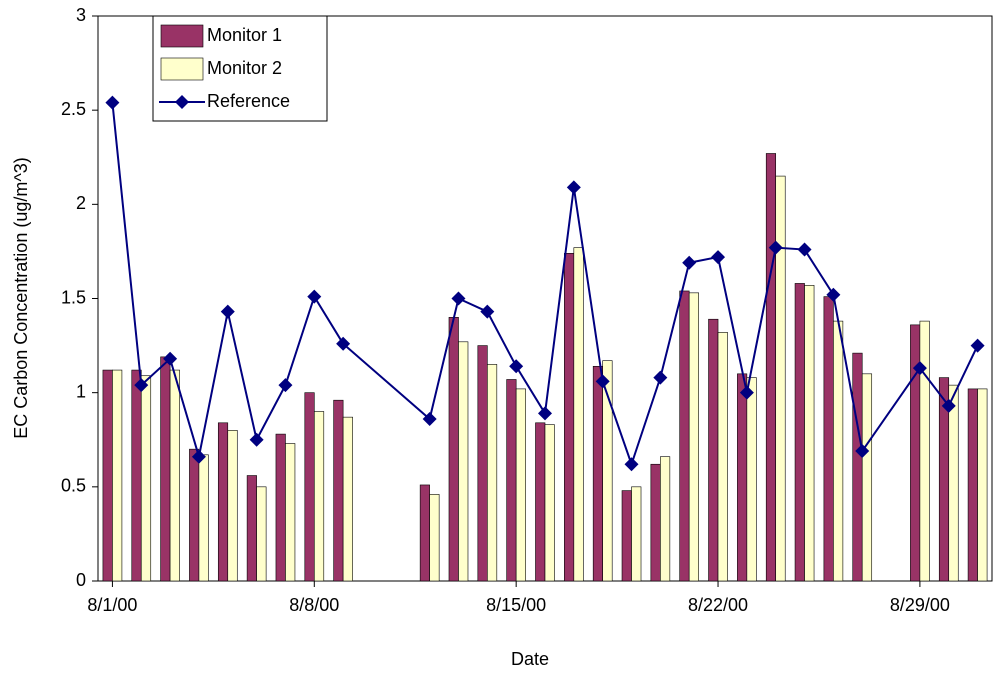 The width and height of the screenshot is (997, 678). I want to click on x-axis-label: Date, so click(530, 659).